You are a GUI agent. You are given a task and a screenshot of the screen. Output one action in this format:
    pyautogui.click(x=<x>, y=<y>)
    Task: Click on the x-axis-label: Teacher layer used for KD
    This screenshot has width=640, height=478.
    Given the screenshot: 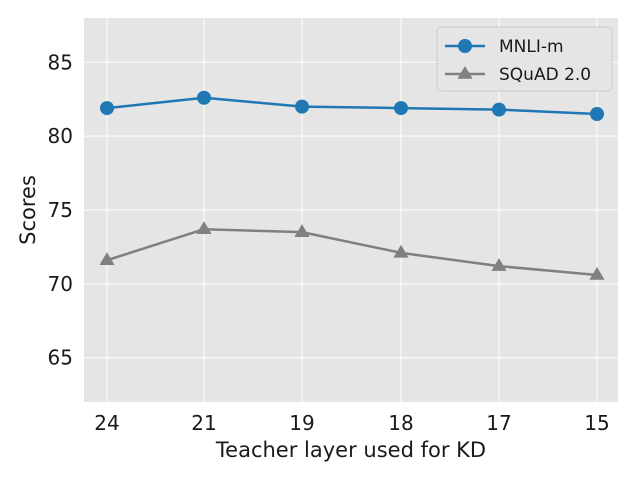 What is the action you would take?
    pyautogui.click(x=350, y=450)
    